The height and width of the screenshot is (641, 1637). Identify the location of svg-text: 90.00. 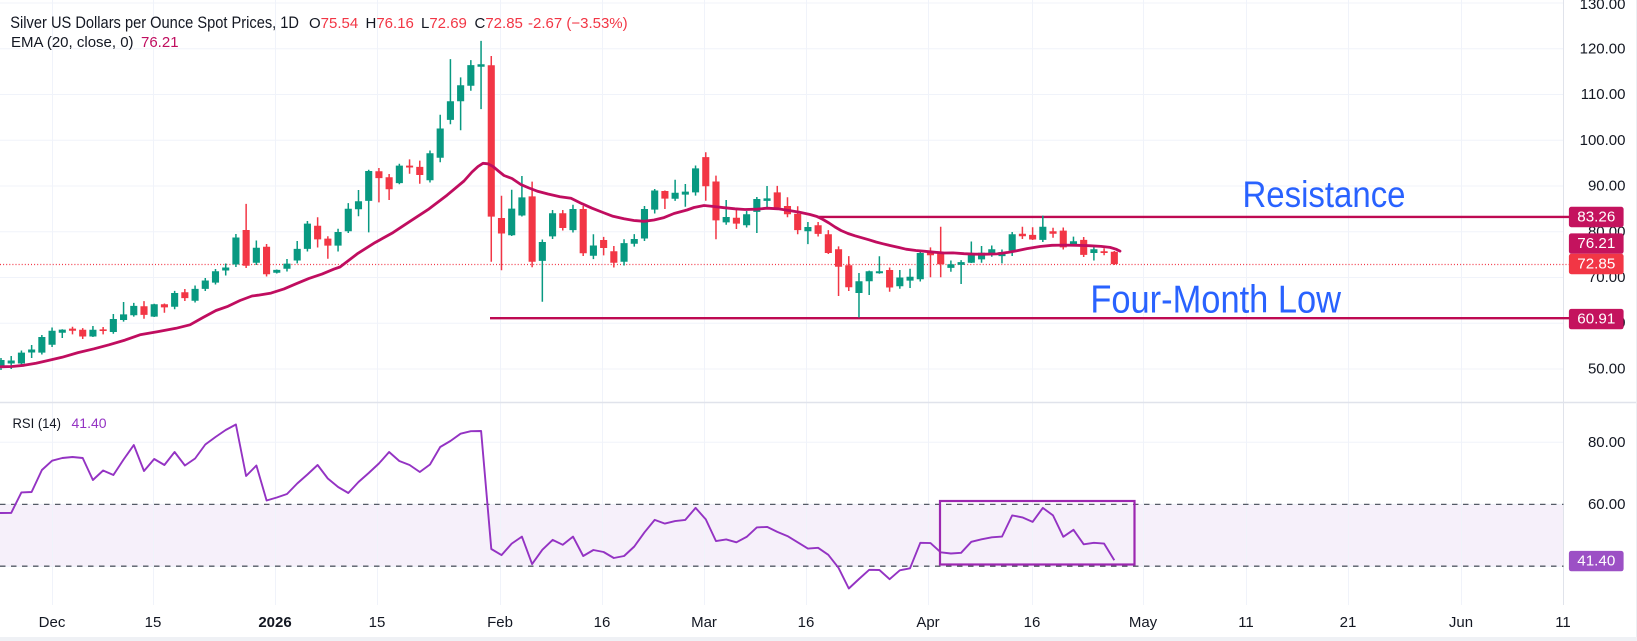
(1607, 186).